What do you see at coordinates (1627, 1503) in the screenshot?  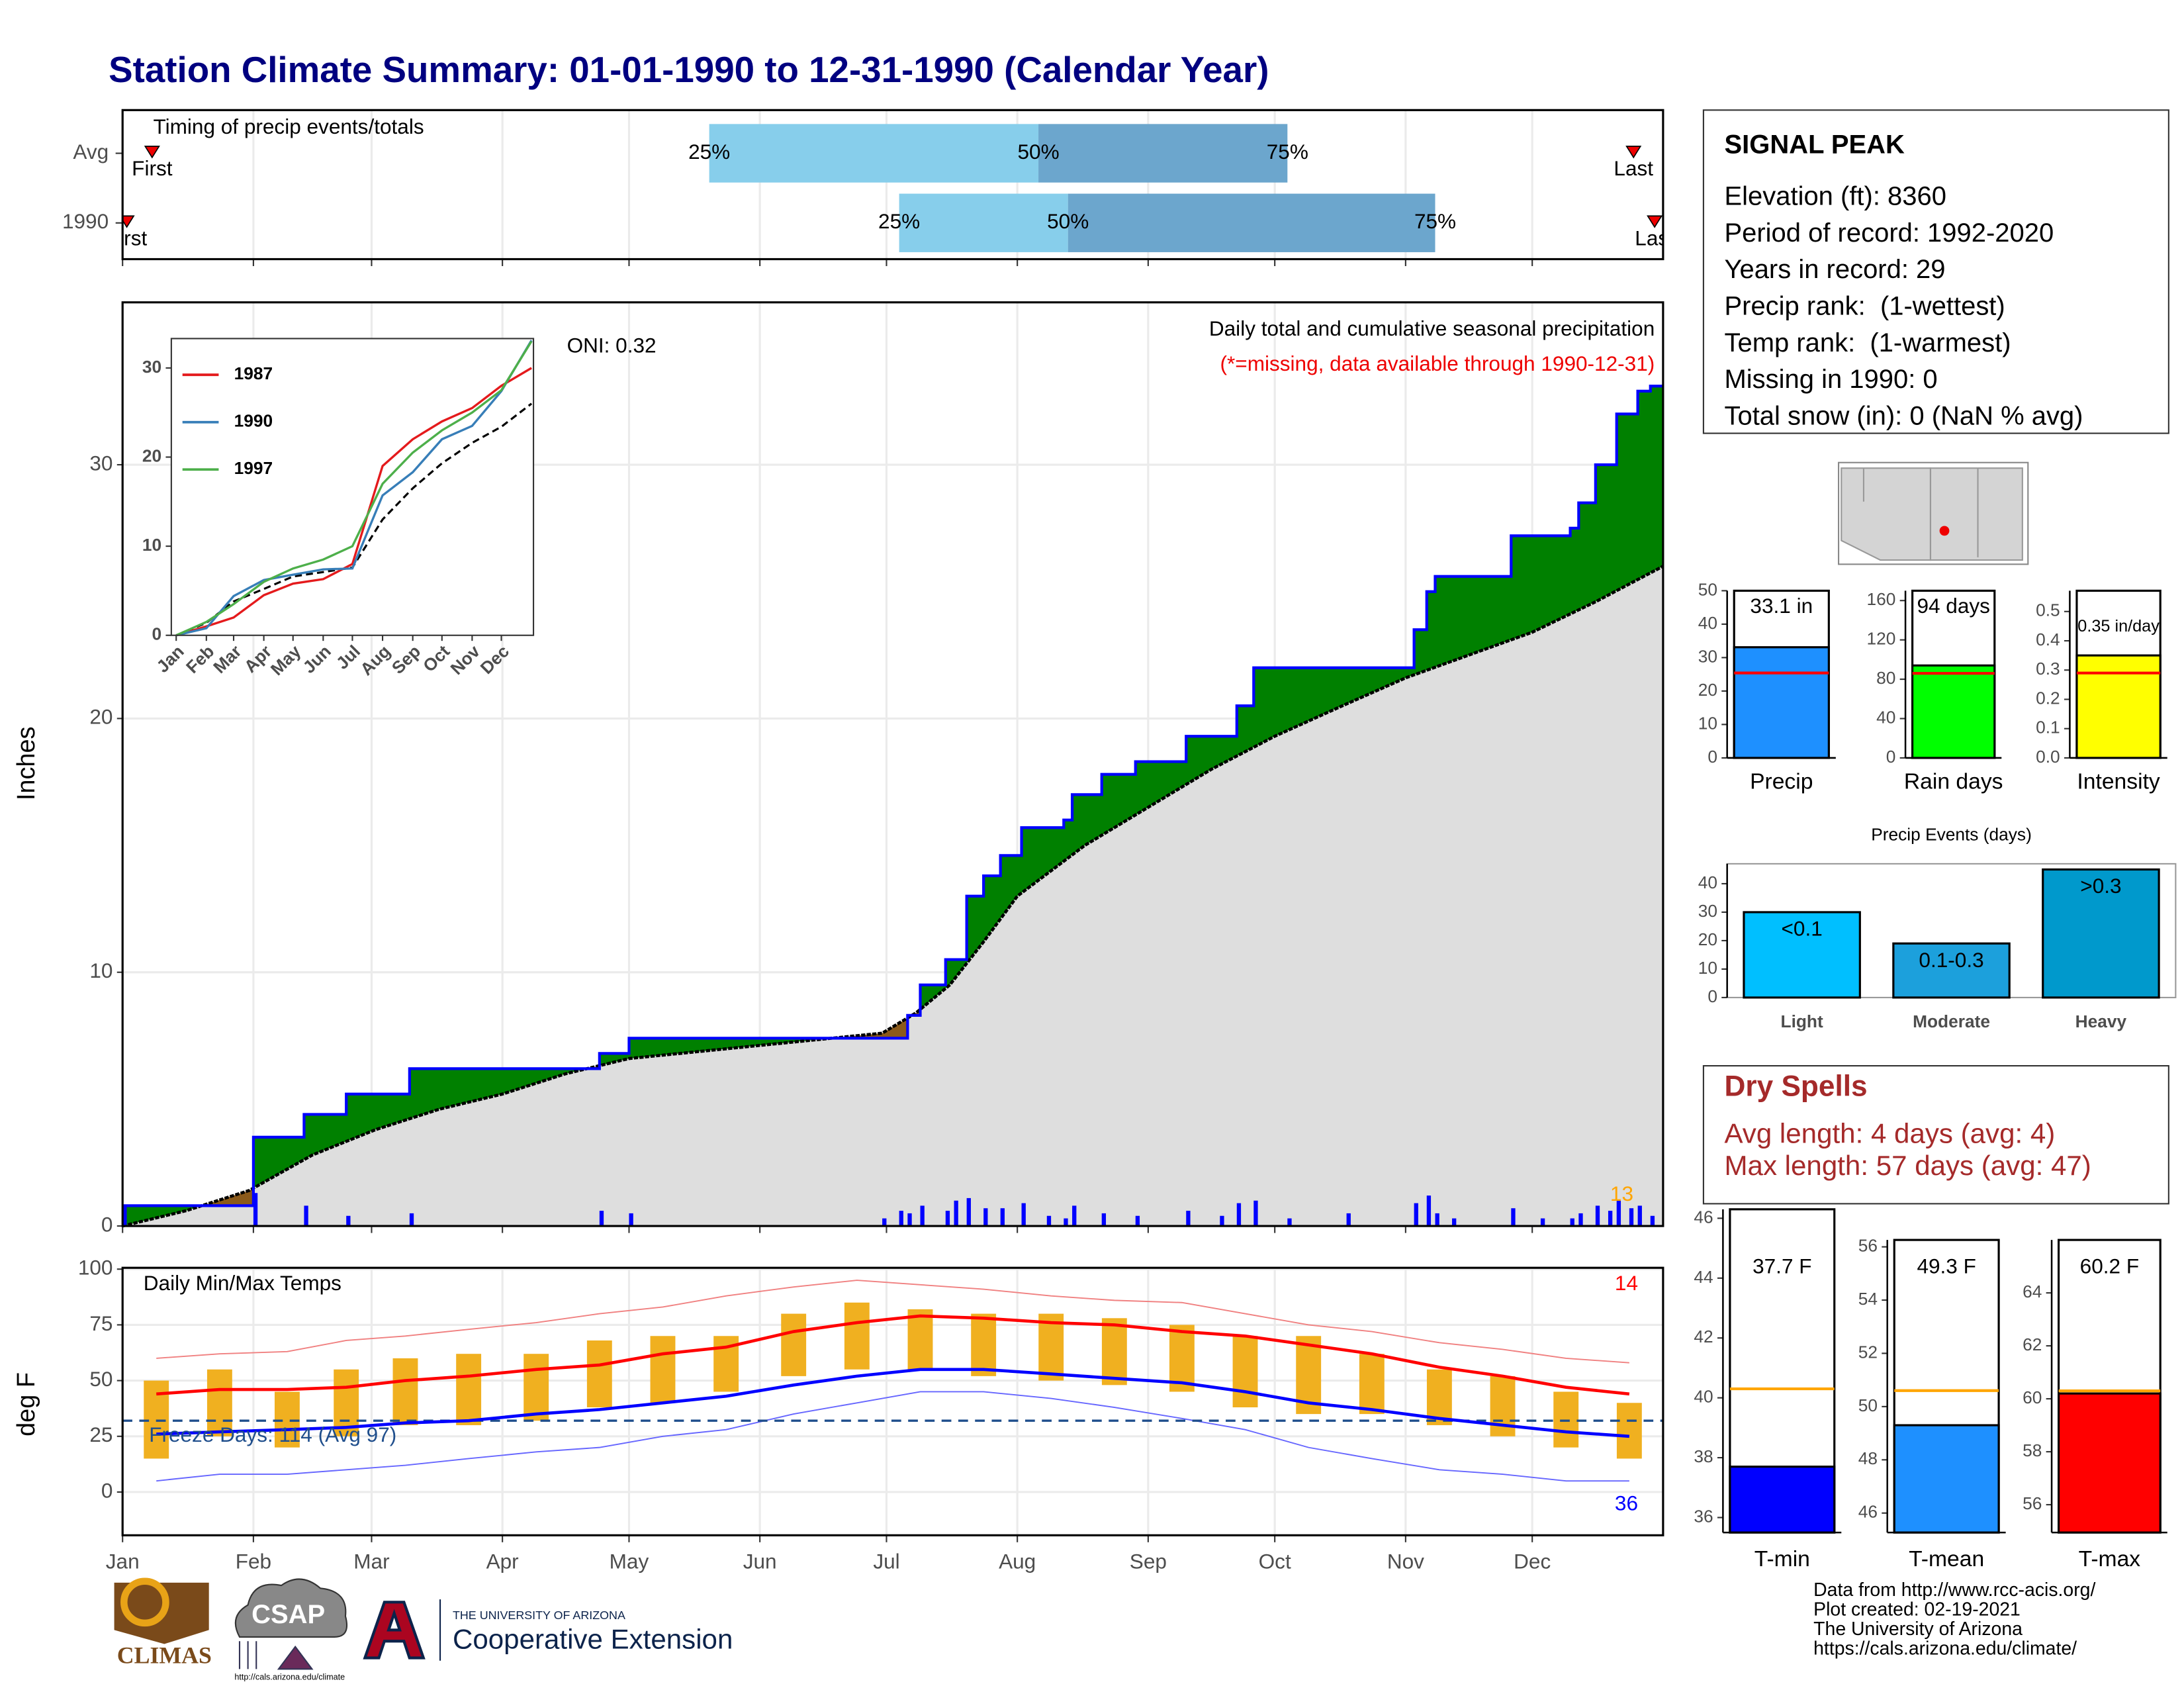 I see `low-count: 36` at bounding box center [1627, 1503].